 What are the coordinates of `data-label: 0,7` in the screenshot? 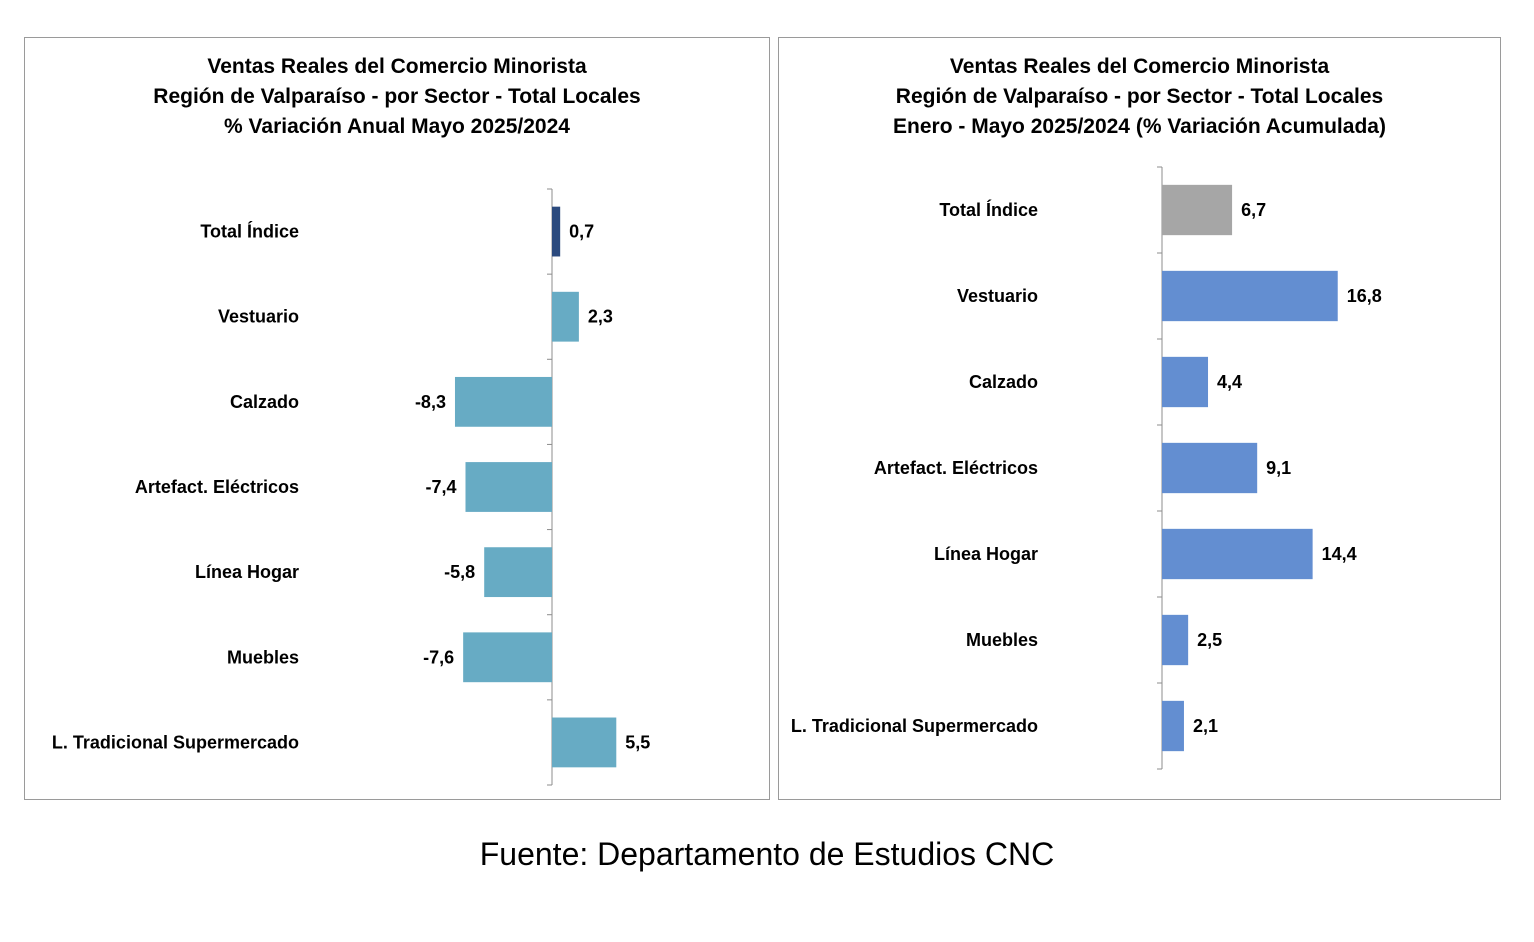 It's located at (581, 232).